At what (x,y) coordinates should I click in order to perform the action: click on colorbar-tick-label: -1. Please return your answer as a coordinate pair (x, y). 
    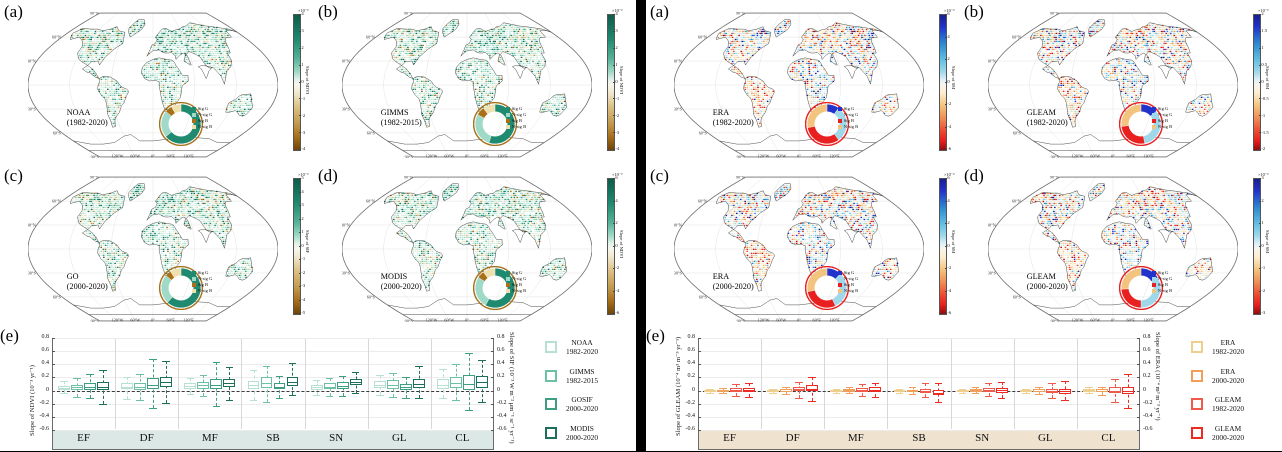
    Looking at the image, I should click on (303, 258).